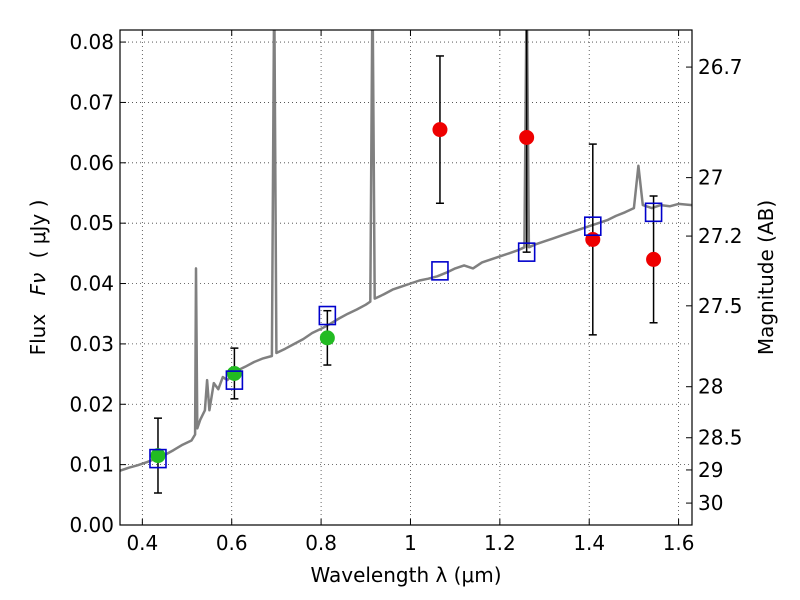 This screenshot has height=600, width=800. What do you see at coordinates (142, 543) in the screenshot?
I see `x-tick-label: 0.4` at bounding box center [142, 543].